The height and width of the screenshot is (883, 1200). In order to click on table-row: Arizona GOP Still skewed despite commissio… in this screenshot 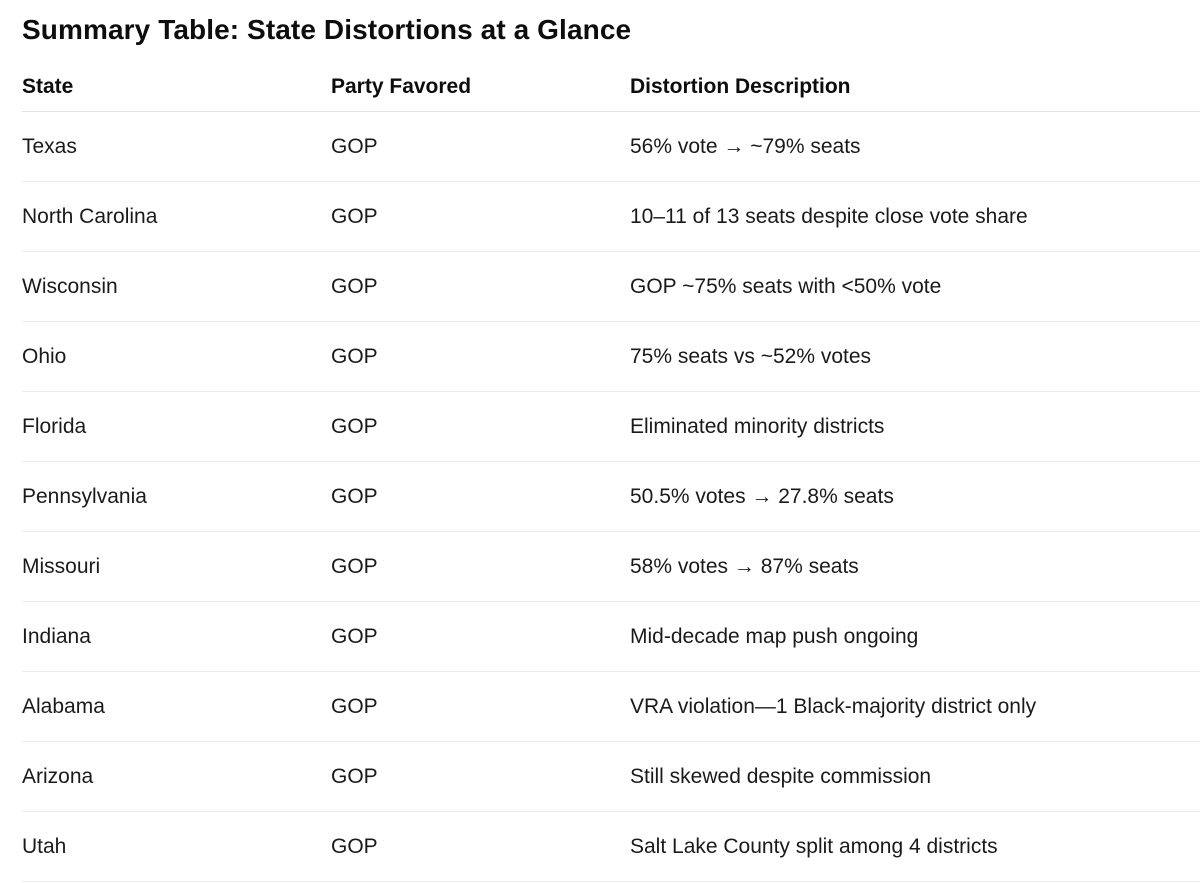, I will do `click(611, 776)`.